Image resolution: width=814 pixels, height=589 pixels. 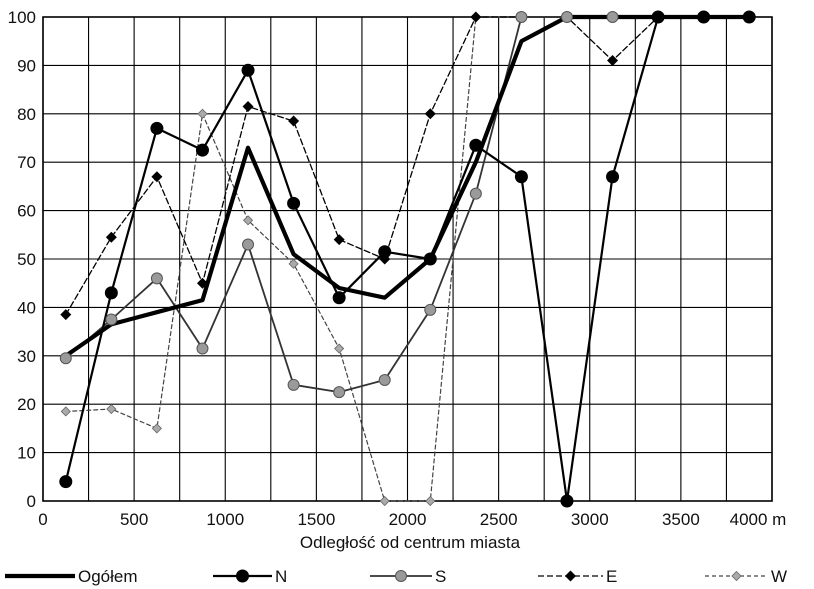 I want to click on x-tick-label: 2500, so click(x=499, y=519).